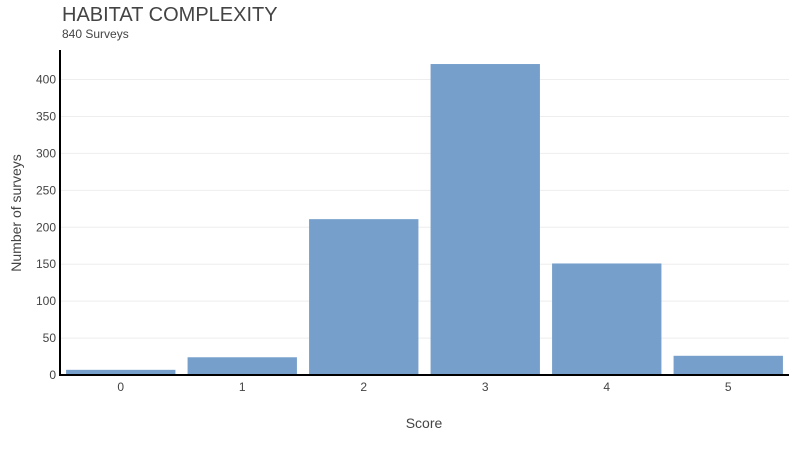 Image resolution: width=799 pixels, height=450 pixels. I want to click on y-tick-label: 0, so click(52, 375).